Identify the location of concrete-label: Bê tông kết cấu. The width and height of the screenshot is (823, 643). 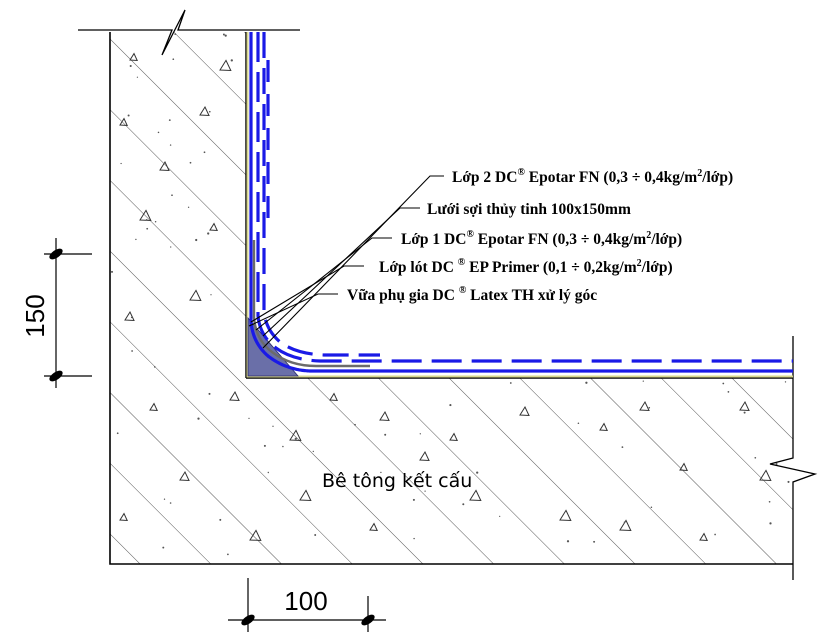
(397, 481).